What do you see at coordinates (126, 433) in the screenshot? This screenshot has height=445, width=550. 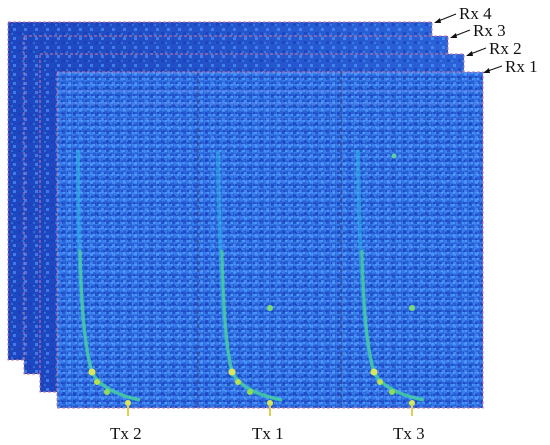 I see `tx2-label: Tx 2` at bounding box center [126, 433].